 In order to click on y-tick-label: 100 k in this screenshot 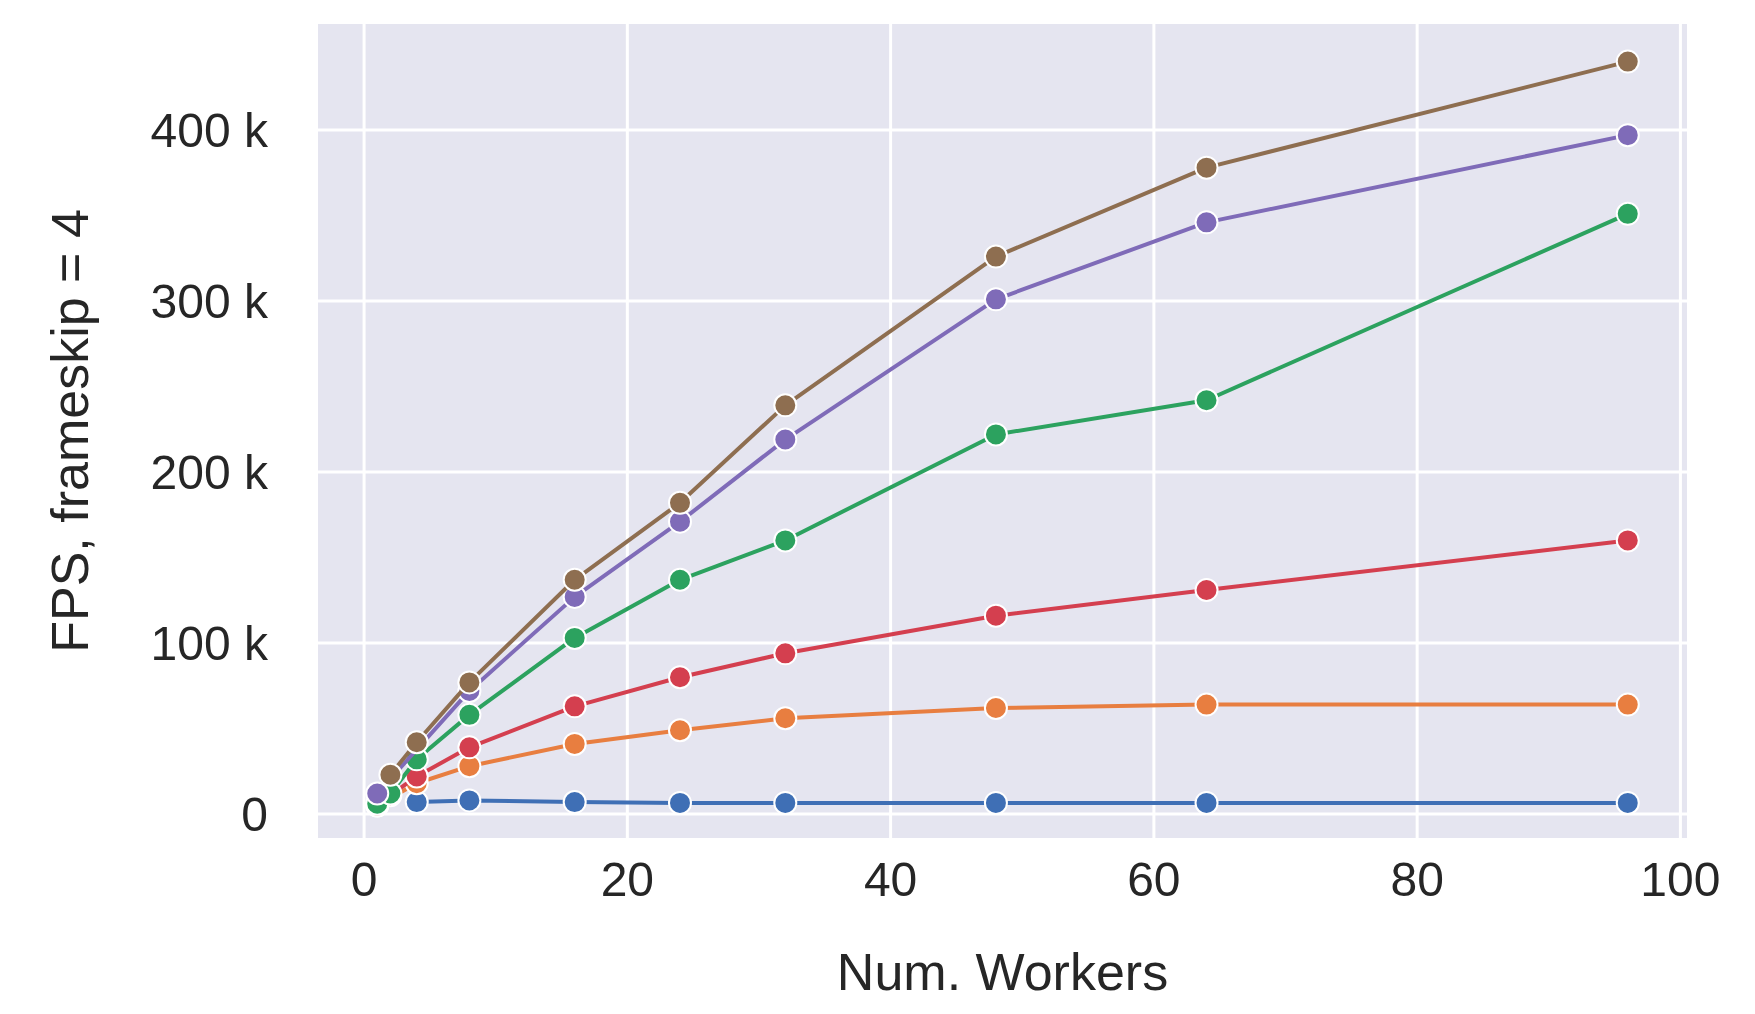, I will do `click(209, 644)`.